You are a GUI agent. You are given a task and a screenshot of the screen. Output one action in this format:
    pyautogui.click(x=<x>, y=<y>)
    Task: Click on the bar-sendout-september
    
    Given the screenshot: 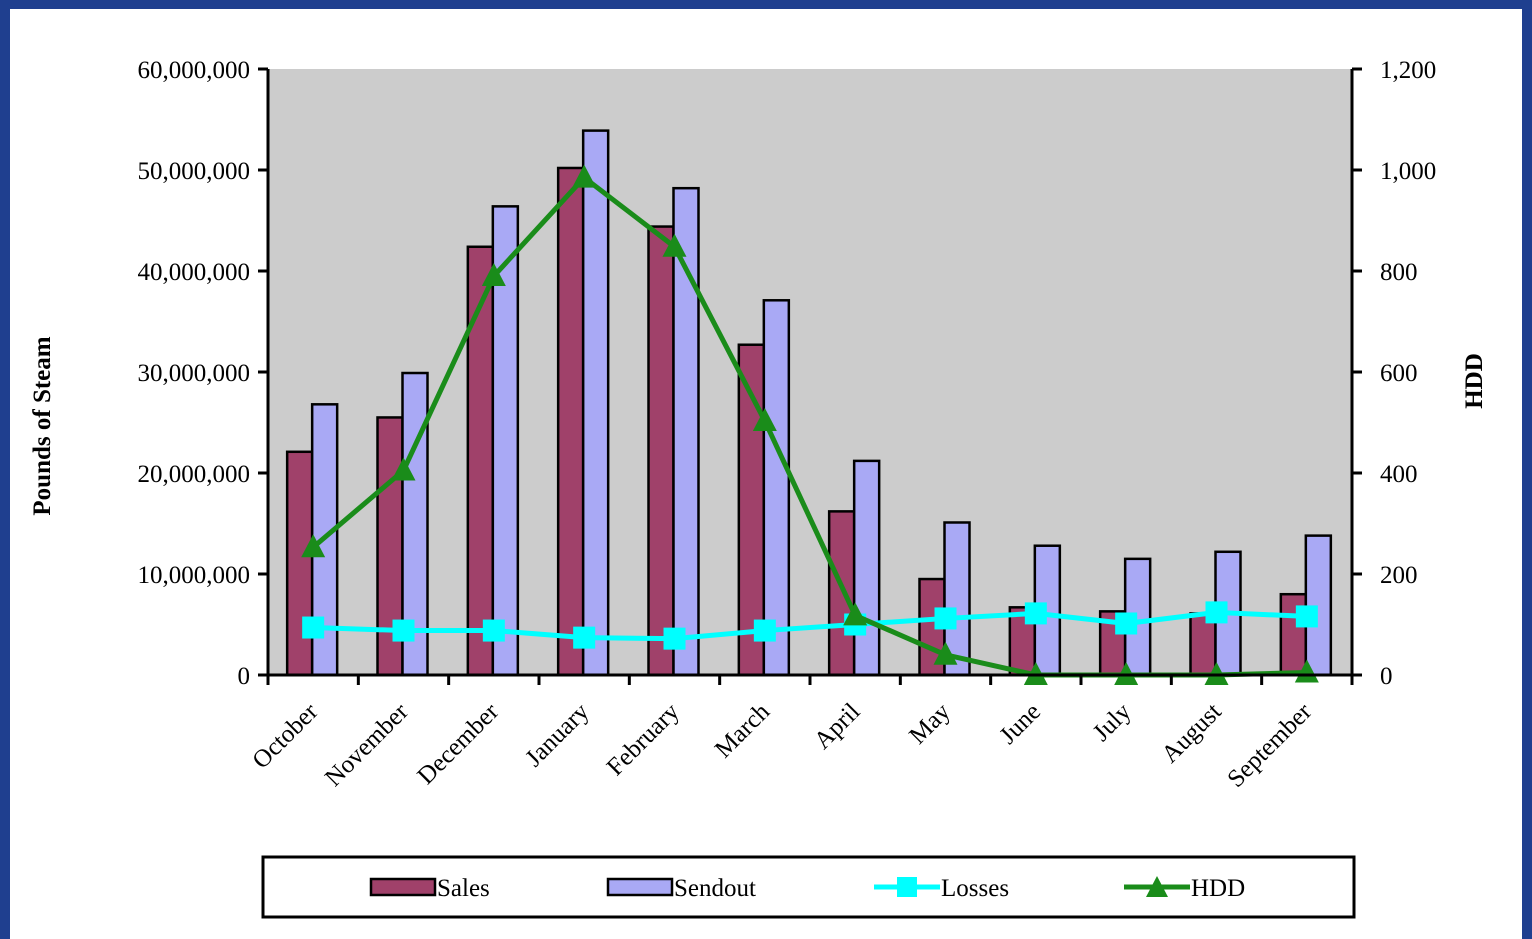 What is the action you would take?
    pyautogui.click(x=1318, y=605)
    